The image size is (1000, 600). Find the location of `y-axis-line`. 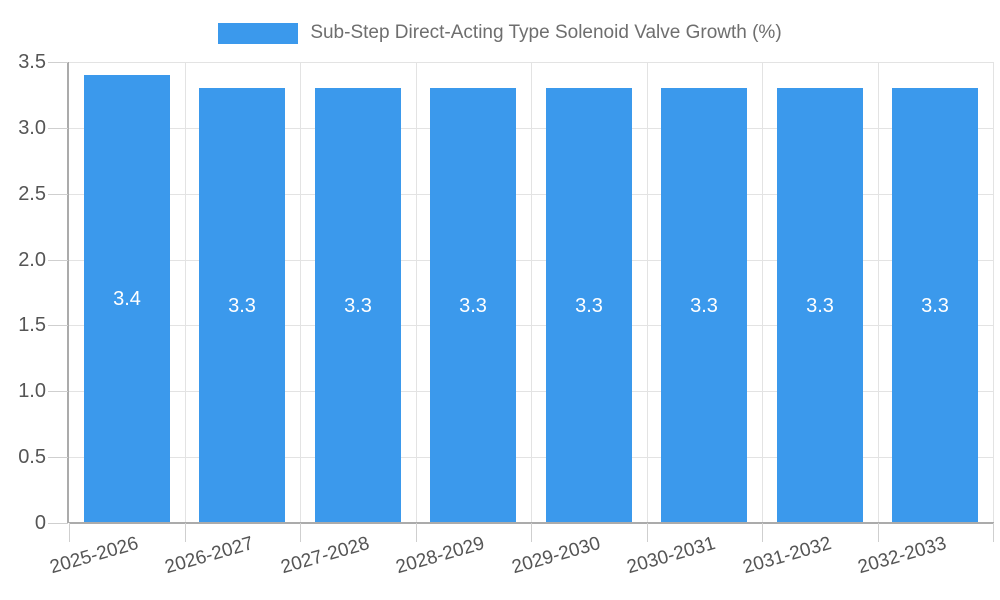

y-axis-line is located at coordinates (68, 292).